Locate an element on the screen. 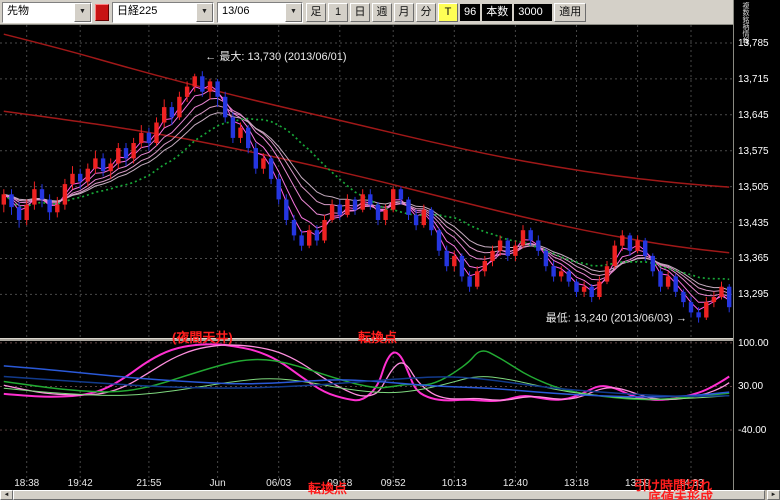 The width and height of the screenshot is (780, 500). period-button-1: 1 is located at coordinates (338, 12).